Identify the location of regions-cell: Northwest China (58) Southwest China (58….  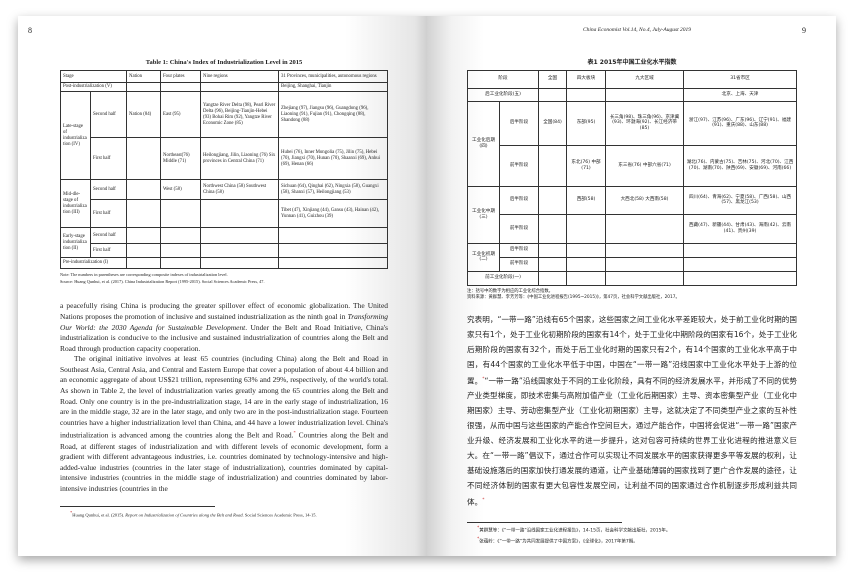
(240, 190).